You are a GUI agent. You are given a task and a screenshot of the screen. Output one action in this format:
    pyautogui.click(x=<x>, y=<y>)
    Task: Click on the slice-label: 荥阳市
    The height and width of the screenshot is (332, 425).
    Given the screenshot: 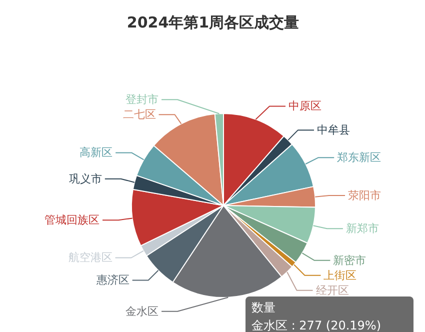 What is the action you would take?
    pyautogui.click(x=365, y=195)
    